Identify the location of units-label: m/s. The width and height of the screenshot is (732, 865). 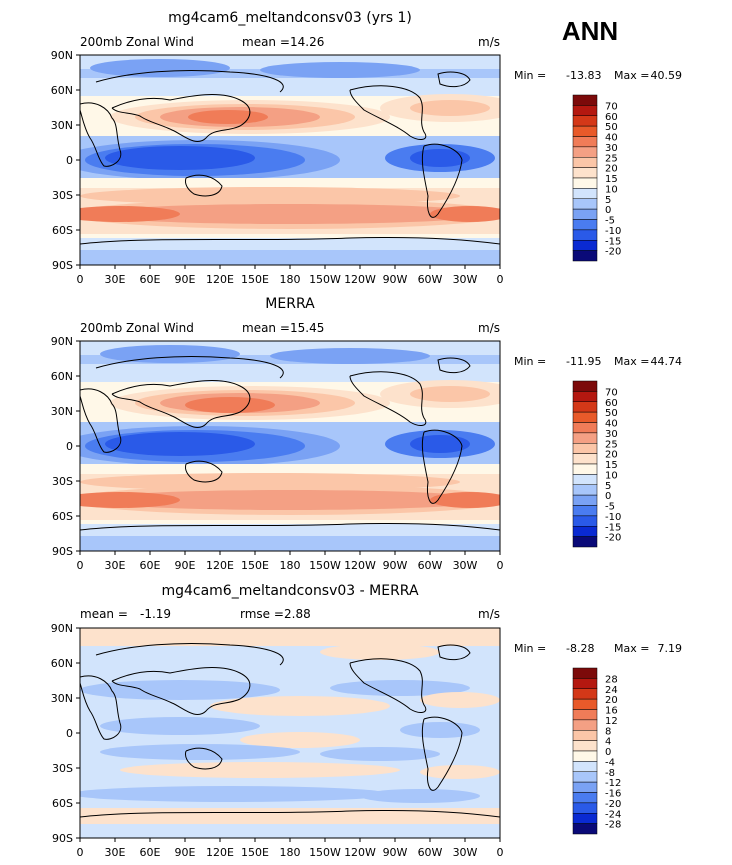
(489, 328).